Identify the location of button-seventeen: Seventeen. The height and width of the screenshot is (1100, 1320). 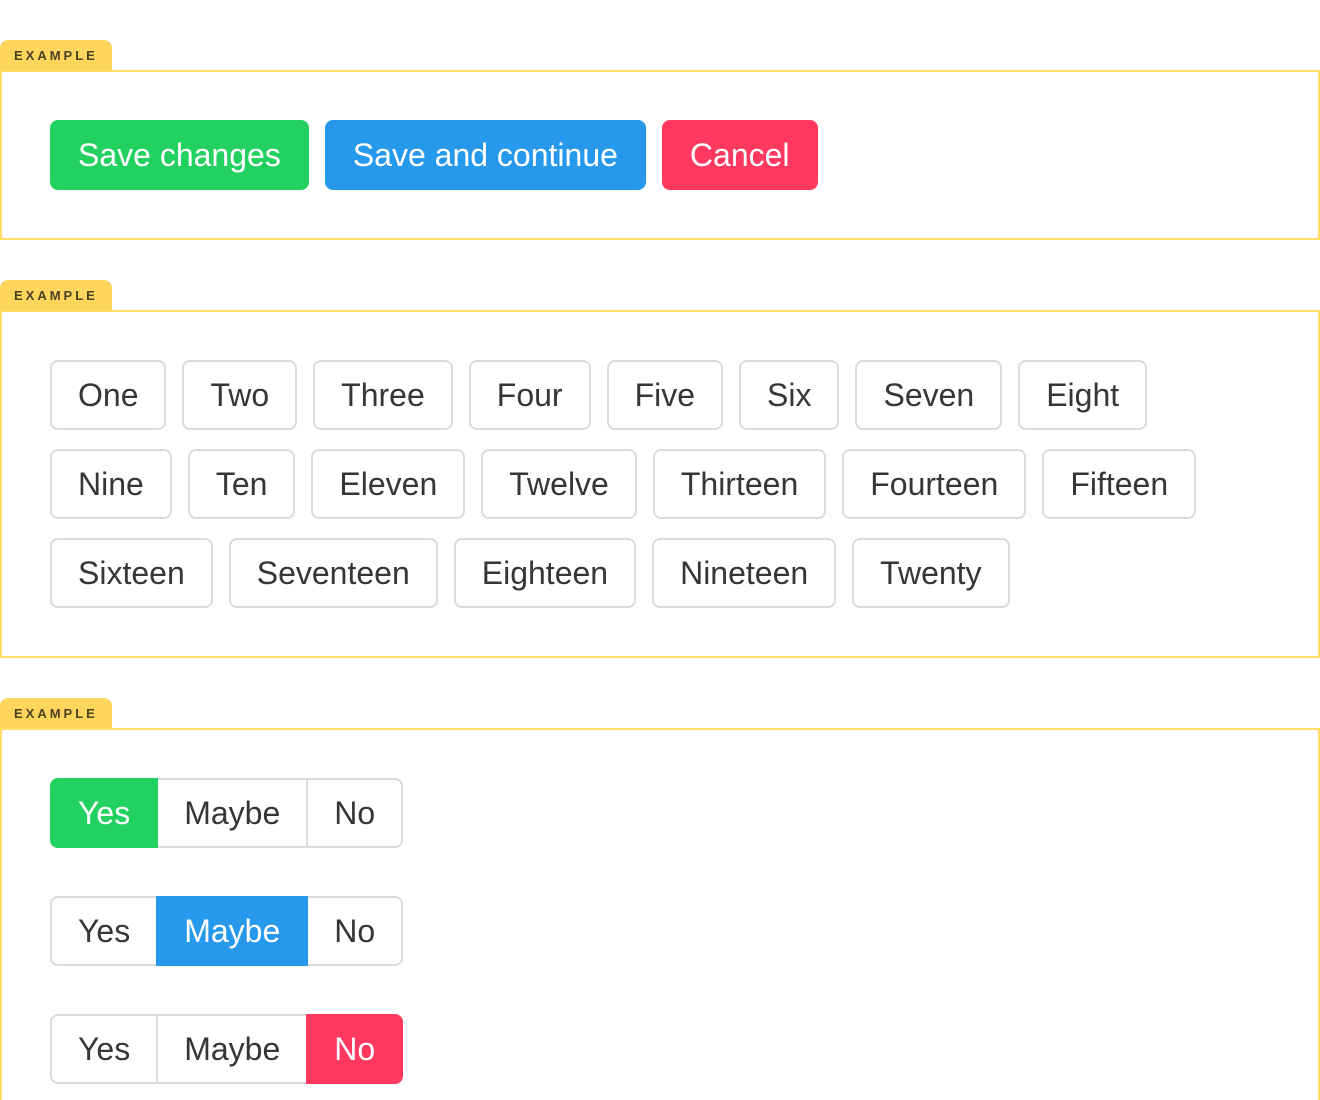
(333, 573).